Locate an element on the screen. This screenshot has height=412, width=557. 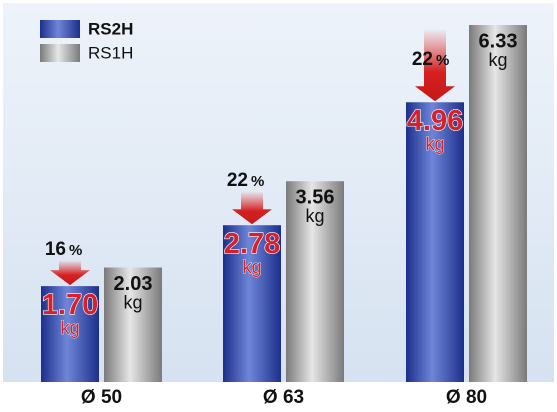
value-label: 6.33 is located at coordinates (498, 41).